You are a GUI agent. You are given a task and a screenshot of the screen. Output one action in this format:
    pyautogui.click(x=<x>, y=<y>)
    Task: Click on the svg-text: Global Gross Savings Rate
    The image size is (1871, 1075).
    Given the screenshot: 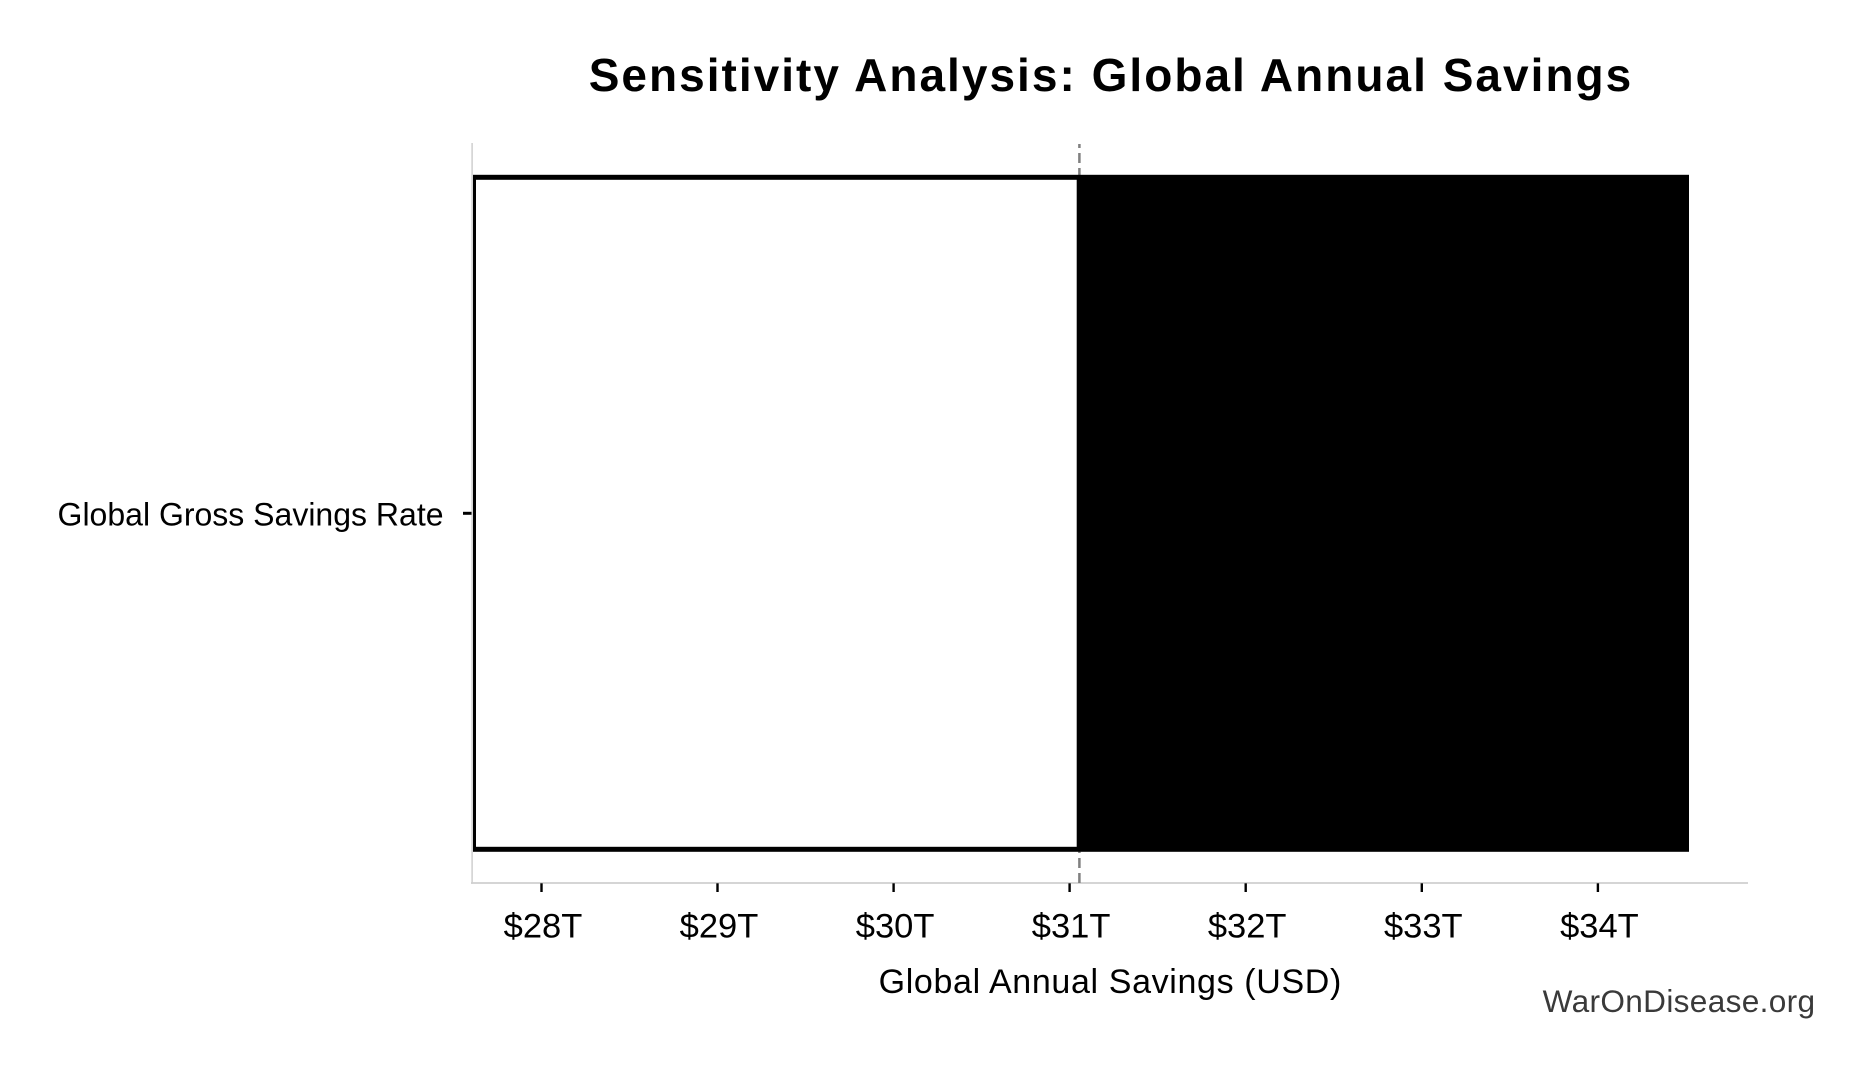 What is the action you would take?
    pyautogui.click(x=251, y=515)
    